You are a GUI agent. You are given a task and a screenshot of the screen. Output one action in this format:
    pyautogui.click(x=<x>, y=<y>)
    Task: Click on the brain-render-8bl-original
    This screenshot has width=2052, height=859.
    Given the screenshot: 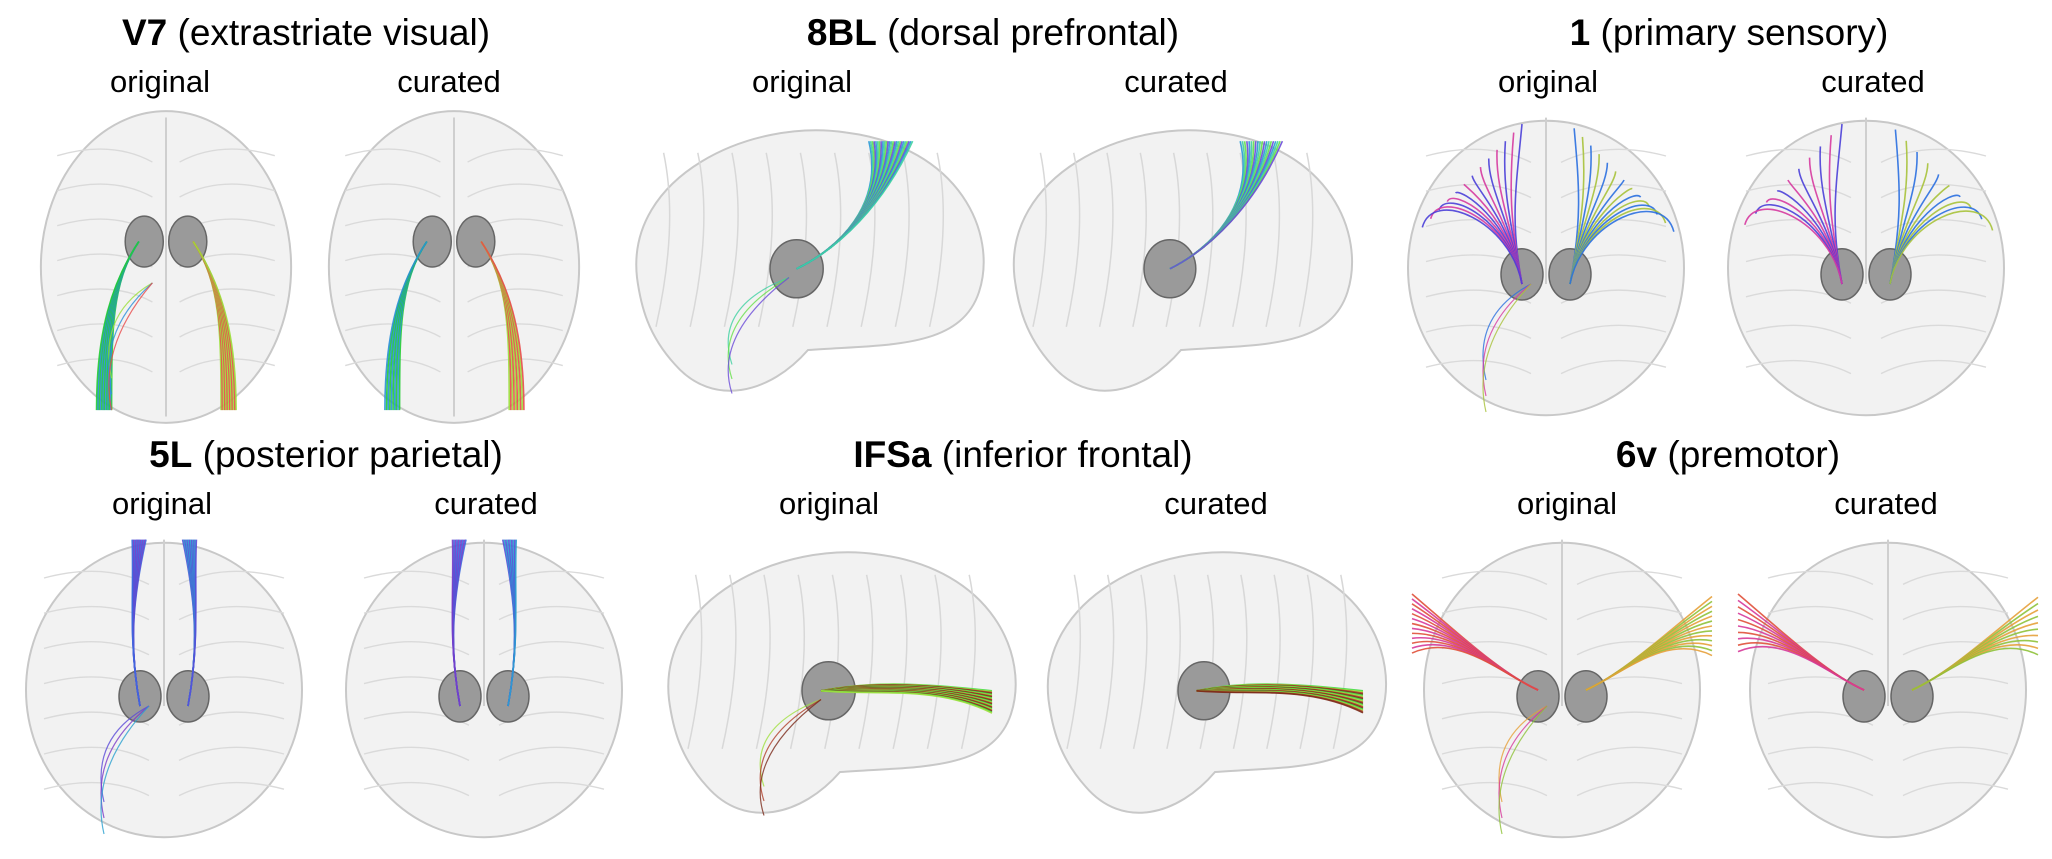 What is the action you would take?
    pyautogui.click(x=810, y=261)
    